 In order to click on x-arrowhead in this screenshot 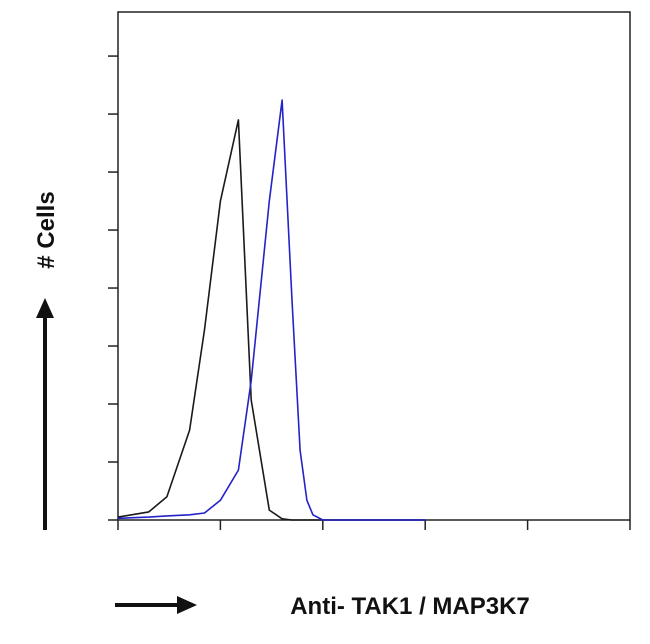, I will do `click(187, 605)`.